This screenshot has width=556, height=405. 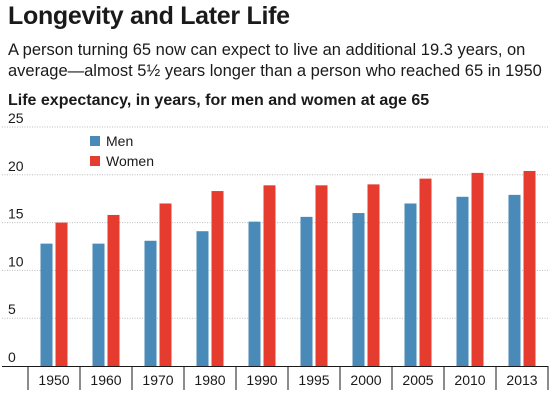 I want to click on y-tick-label: 15, so click(x=16, y=214).